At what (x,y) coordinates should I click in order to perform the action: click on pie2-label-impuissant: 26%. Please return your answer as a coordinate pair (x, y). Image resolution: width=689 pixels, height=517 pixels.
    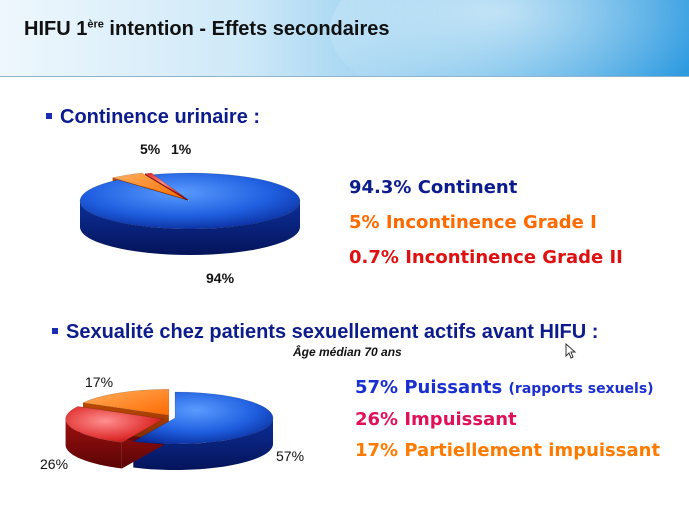
    Looking at the image, I should click on (54, 464).